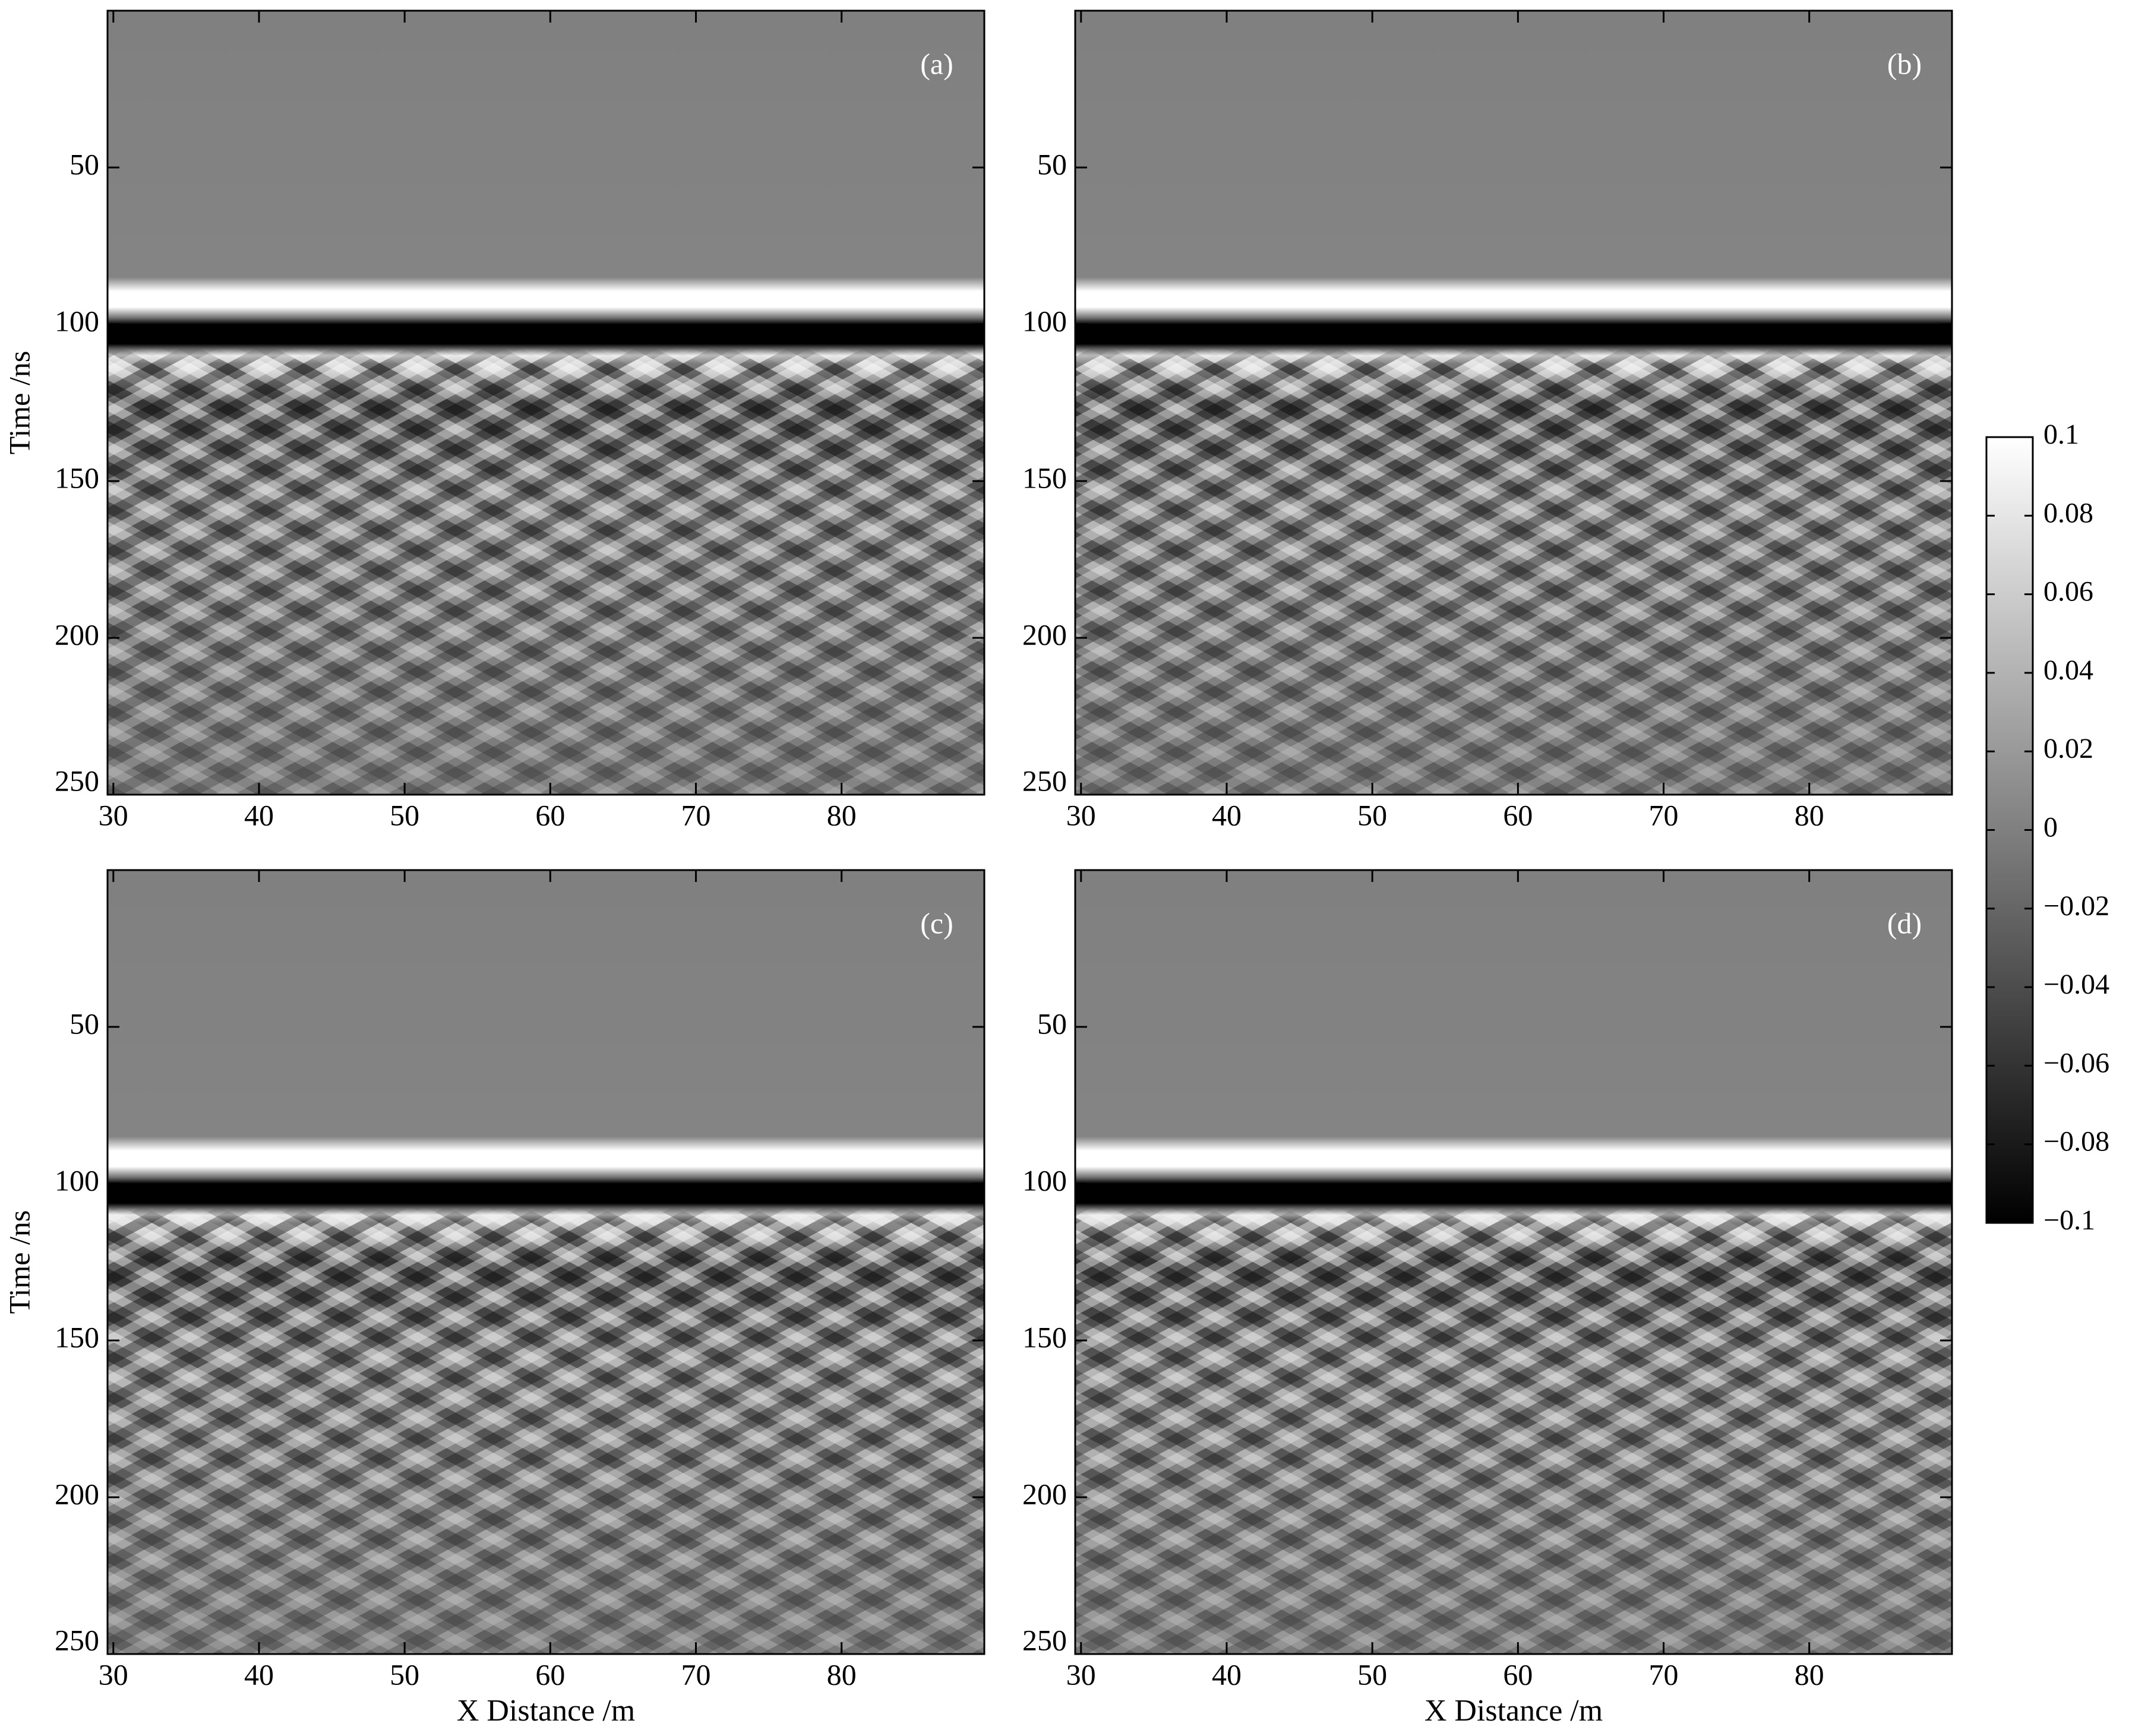  What do you see at coordinates (2068, 748) in the screenshot?
I see `colorbar-tick-label: 0.02` at bounding box center [2068, 748].